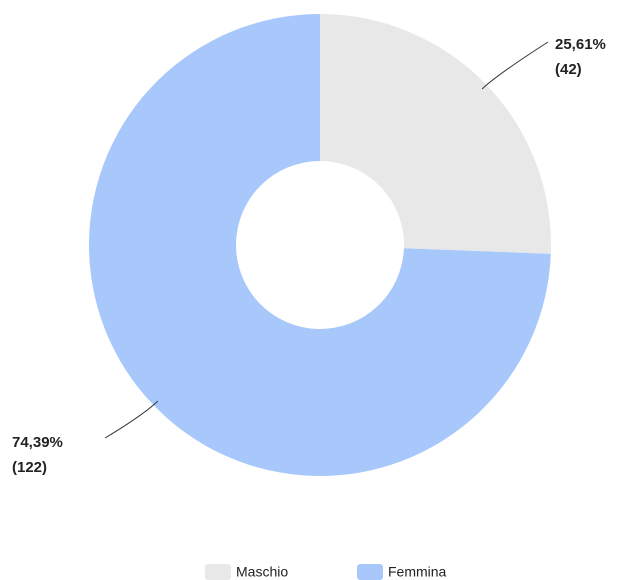 This screenshot has width=634, height=580. What do you see at coordinates (37, 442) in the screenshot?
I see `data-label: 74,39%` at bounding box center [37, 442].